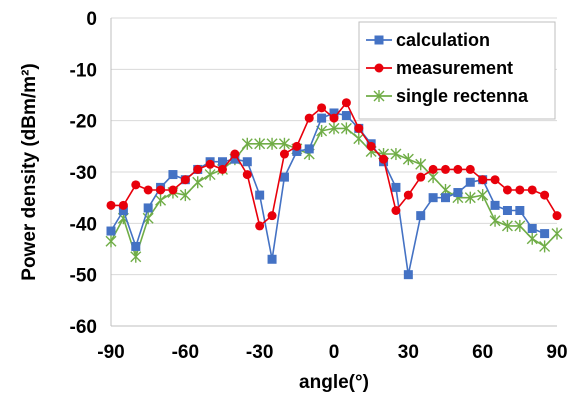 Image resolution: width=579 pixels, height=396 pixels. What do you see at coordinates (83, 173) in the screenshot?
I see `y-tick-label: -30` at bounding box center [83, 173].